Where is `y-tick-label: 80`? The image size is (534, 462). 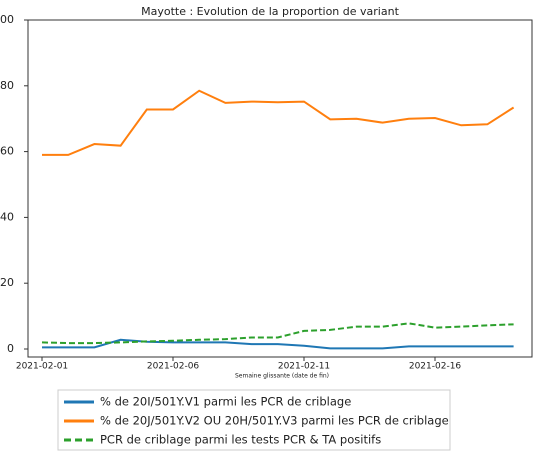
y-tick-label: 80 is located at coordinates (7, 85).